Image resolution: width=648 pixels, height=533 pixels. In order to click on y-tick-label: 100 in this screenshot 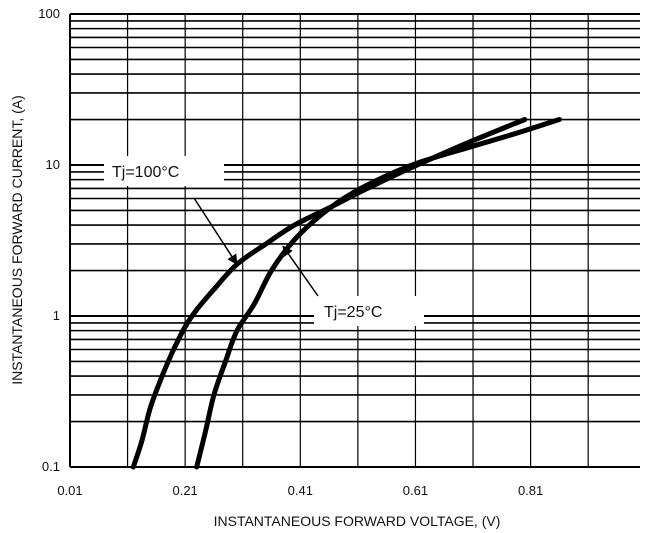, I will do `click(49, 13)`.